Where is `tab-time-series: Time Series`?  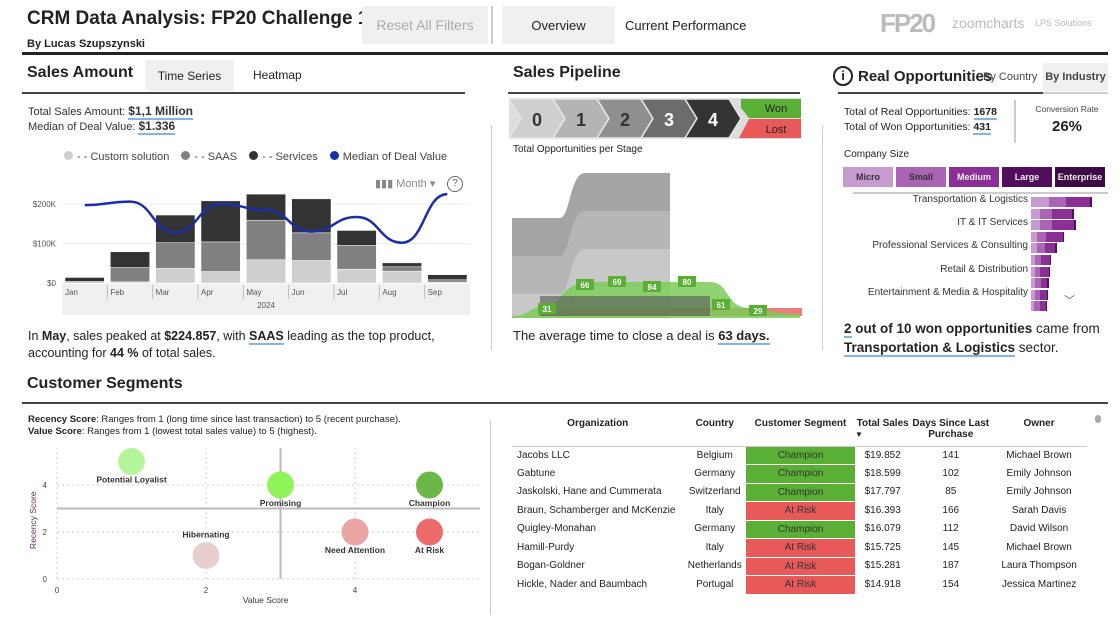
tab-time-series: Time Series is located at coordinates (189, 75).